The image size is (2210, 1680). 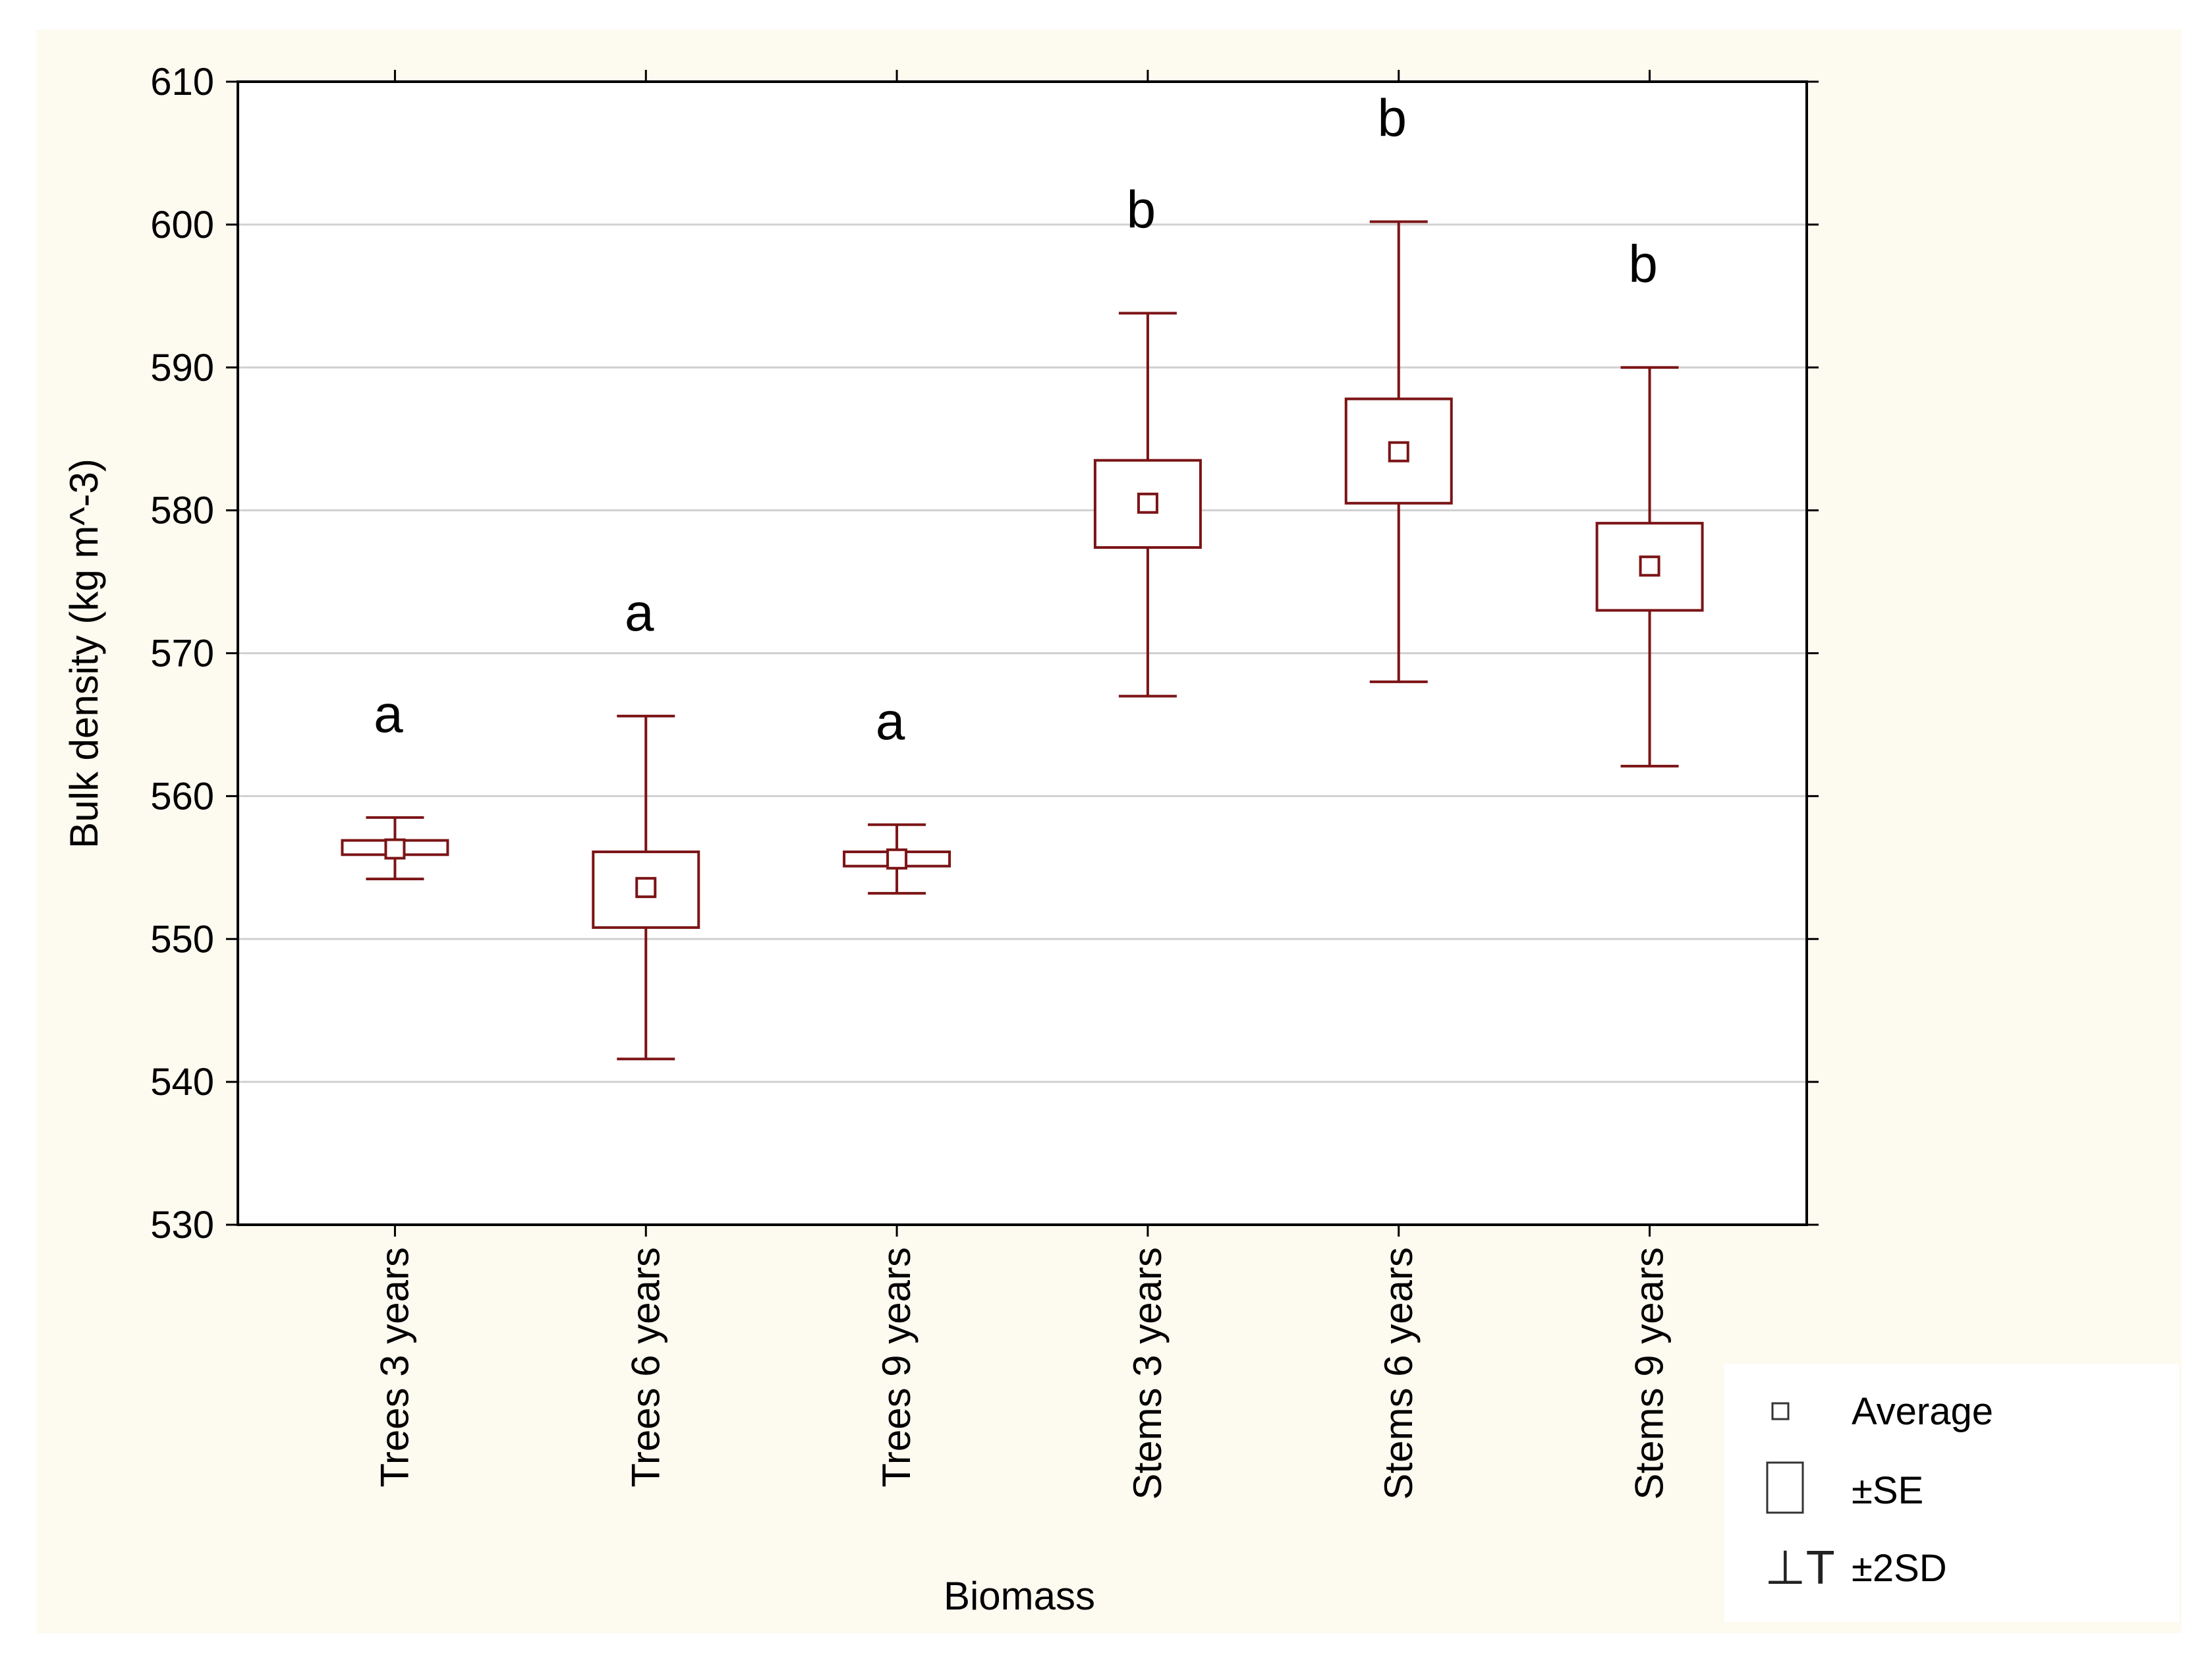 I want to click on y-tick-label: 530, so click(x=182, y=1225).